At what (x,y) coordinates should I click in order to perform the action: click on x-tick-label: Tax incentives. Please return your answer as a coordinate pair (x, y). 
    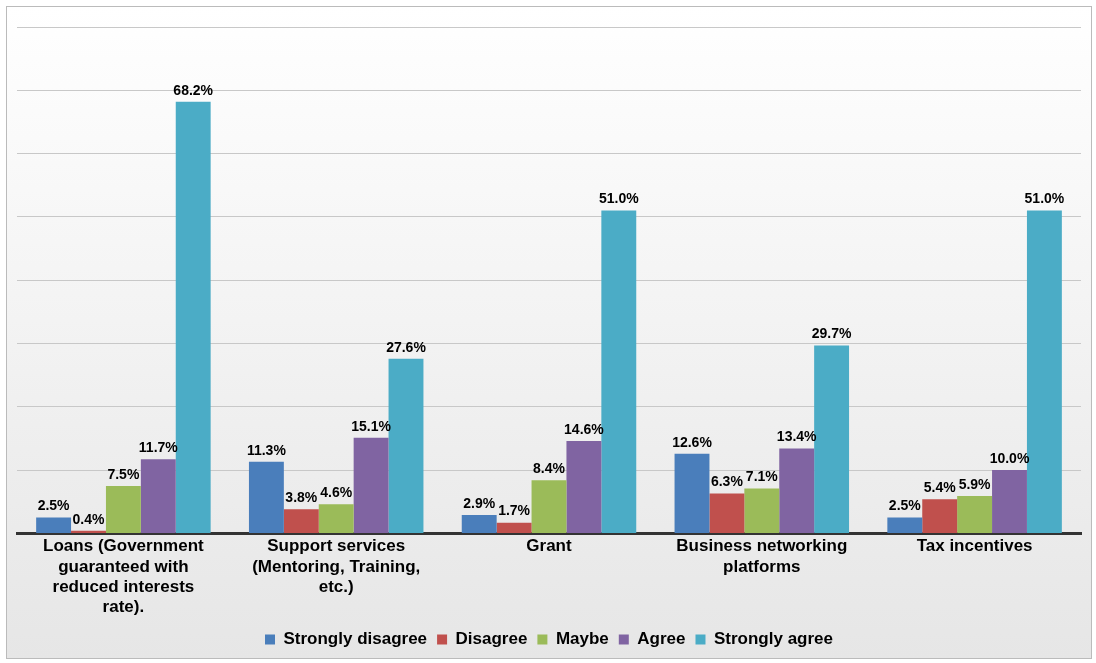
    Looking at the image, I should click on (974, 546).